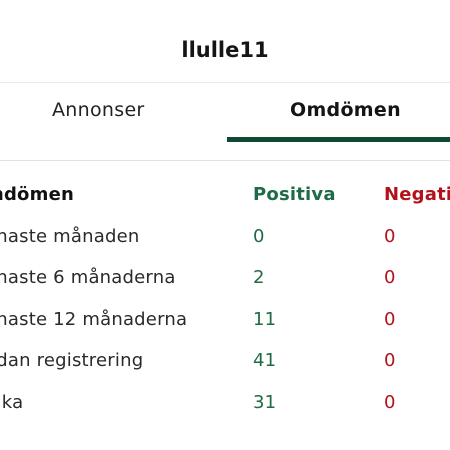 Image resolution: width=450 pixels, height=450 pixels. Describe the element at coordinates (225, 50) in the screenshot. I see `profile-username: llulle11` at that location.